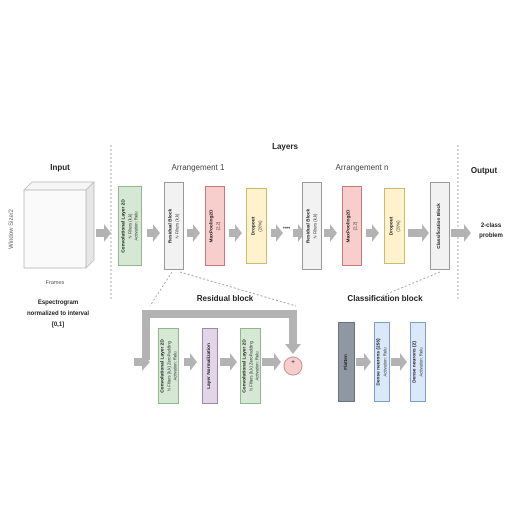 This screenshot has height=512, width=512. What do you see at coordinates (219, 335) in the screenshot?
I see `skip-connection` at bounding box center [219, 335].